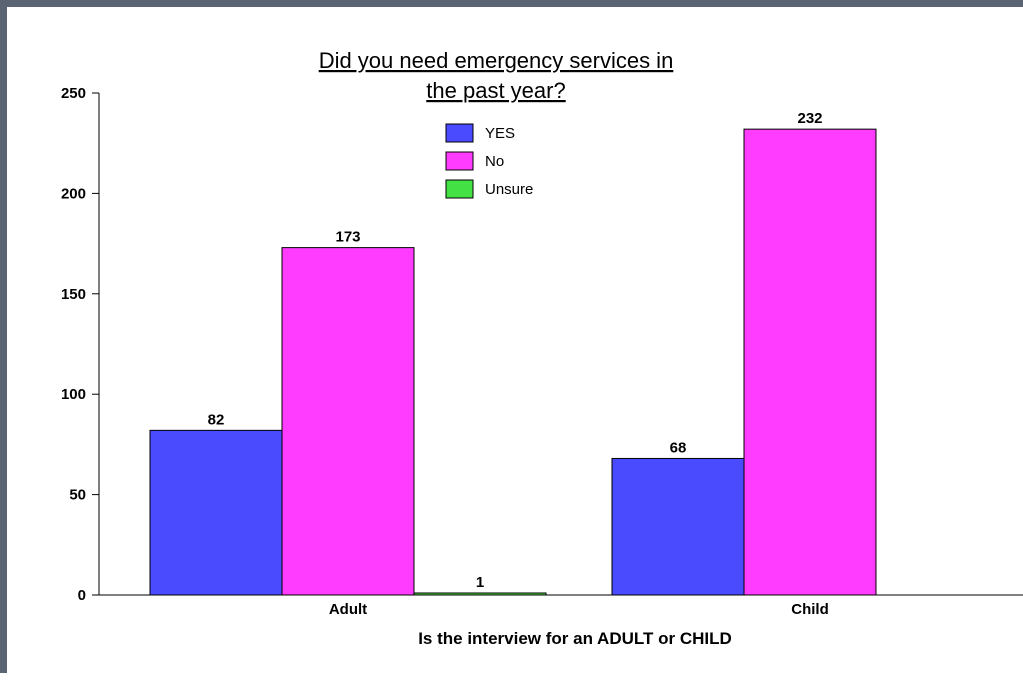 The height and width of the screenshot is (680, 1023). I want to click on bar-value-label: 232, so click(809, 118).